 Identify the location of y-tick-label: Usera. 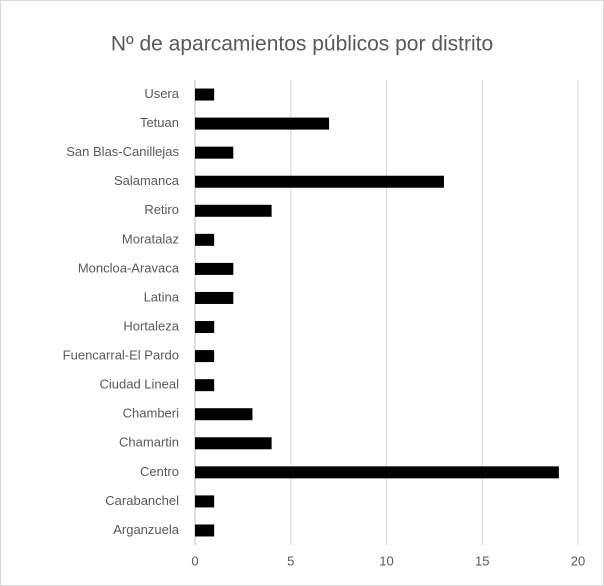
(161, 93).